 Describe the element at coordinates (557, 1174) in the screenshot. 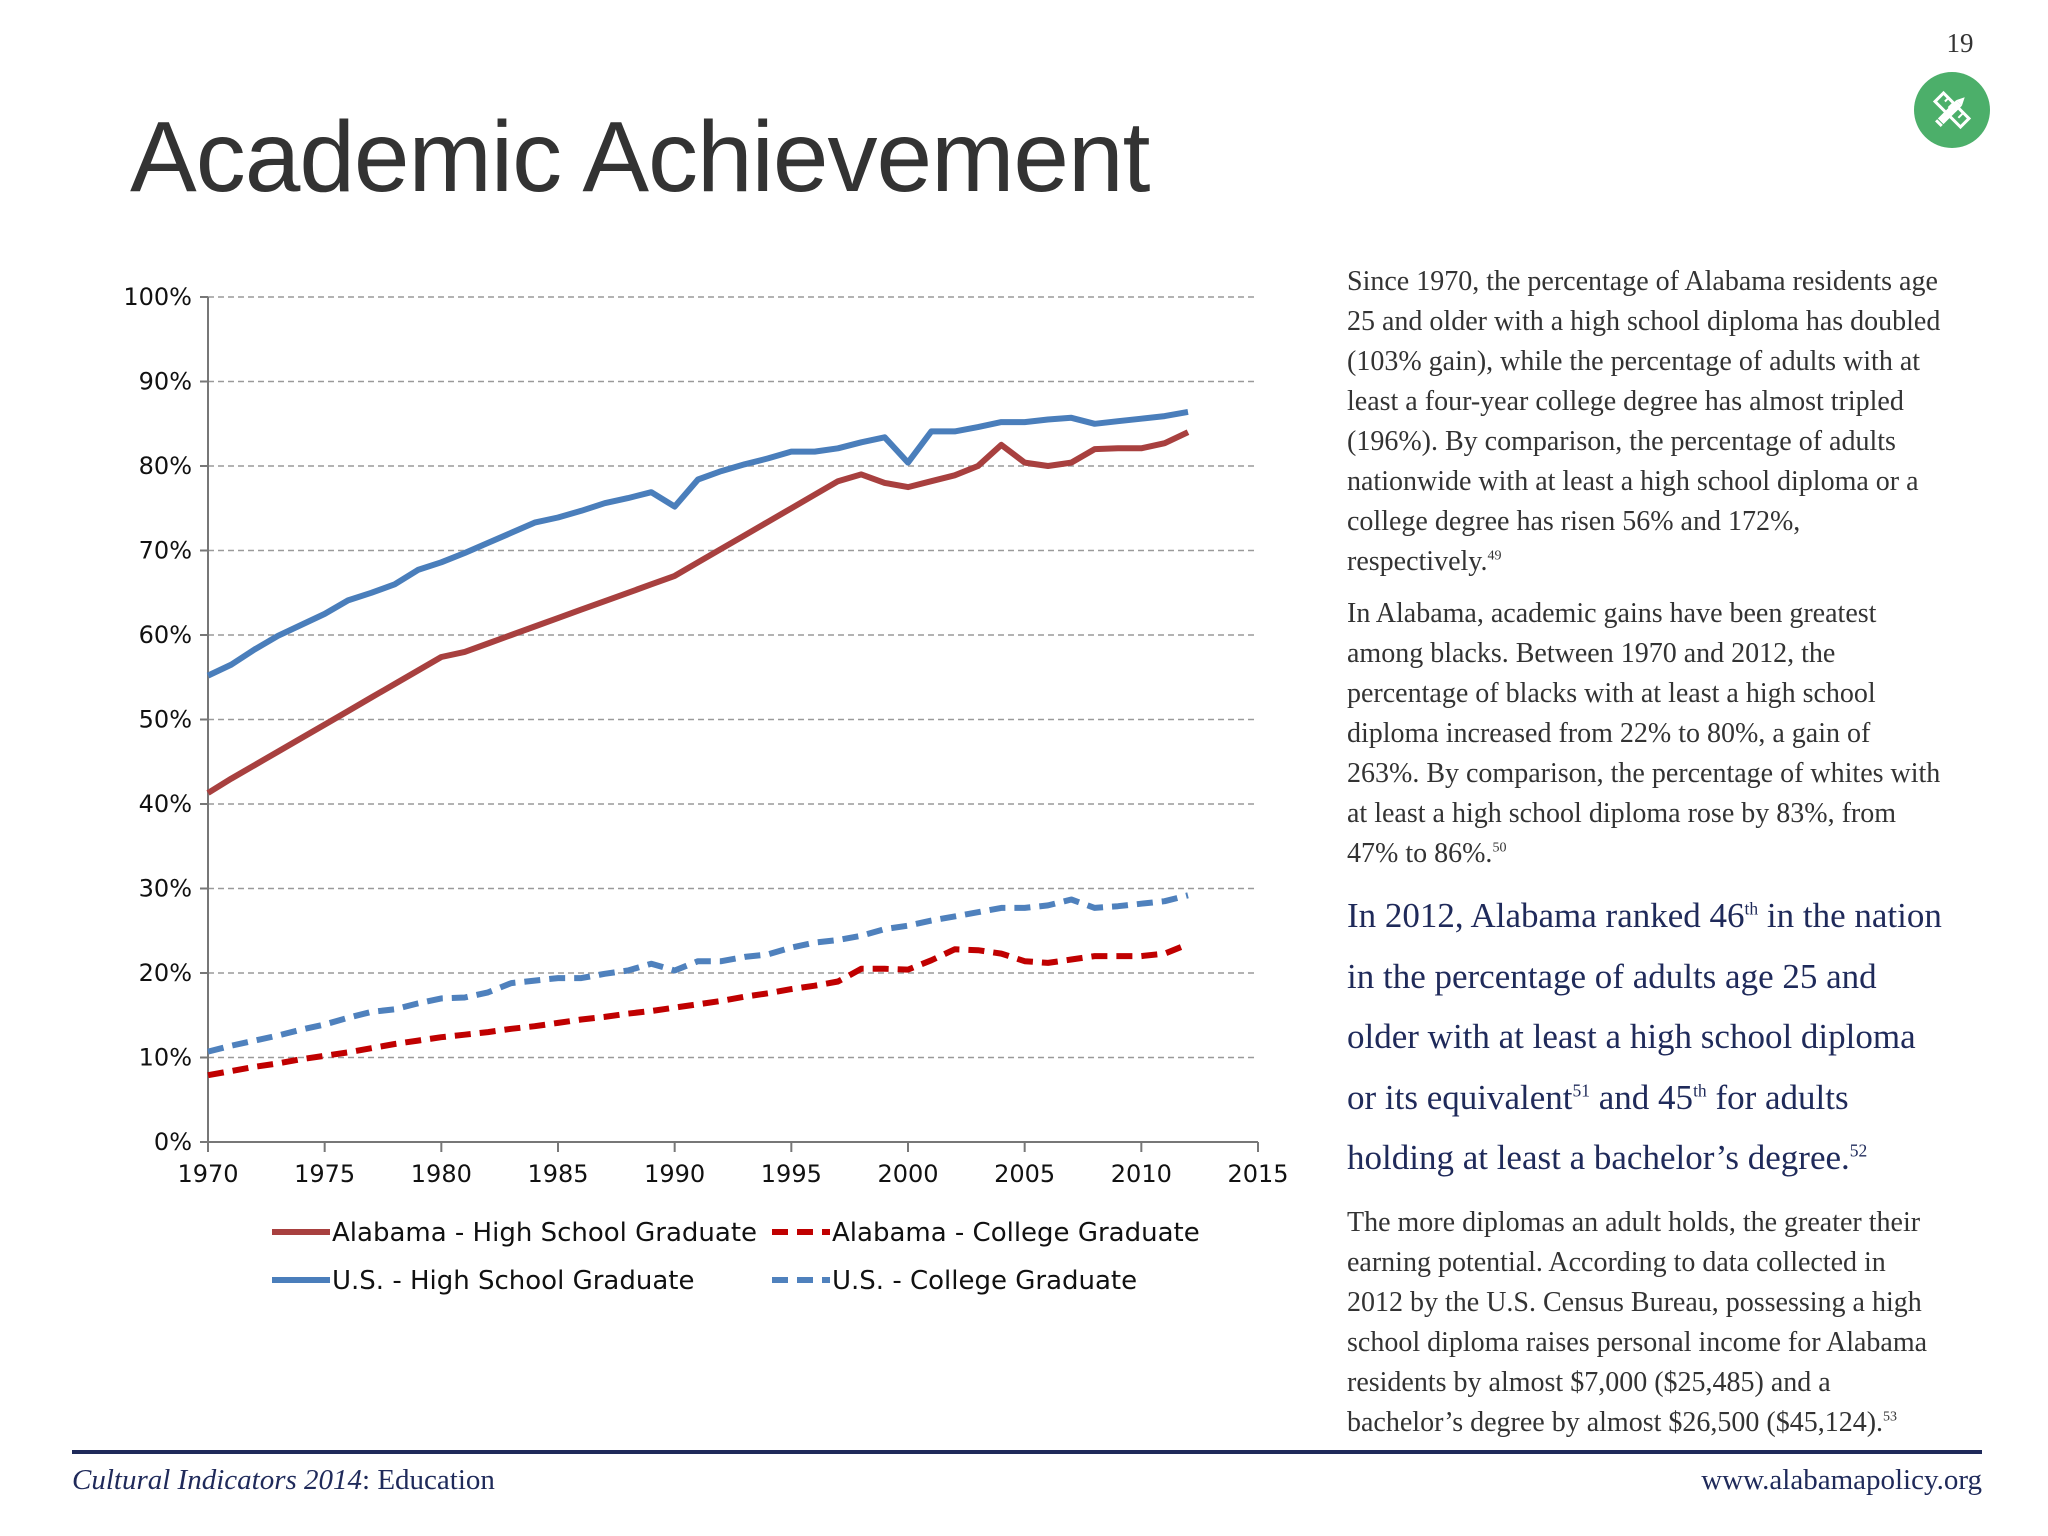

I see `x-tick-label: 1985` at that location.